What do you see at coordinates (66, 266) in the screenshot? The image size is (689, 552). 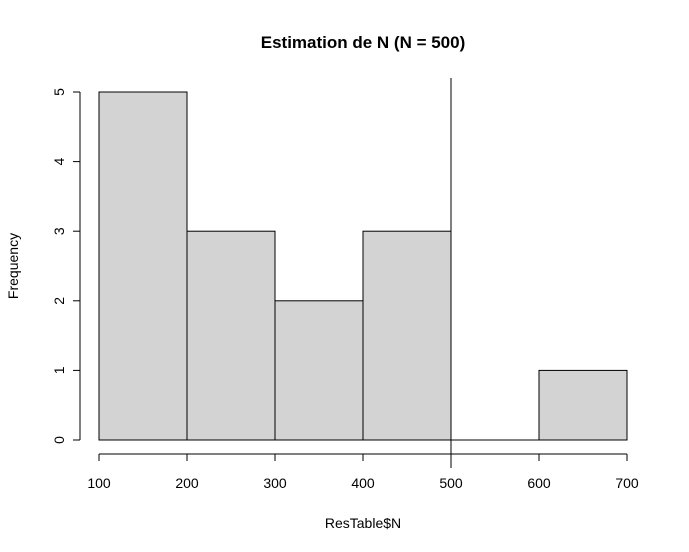 I see `y-axis: 0 1 2 3 4 5` at bounding box center [66, 266].